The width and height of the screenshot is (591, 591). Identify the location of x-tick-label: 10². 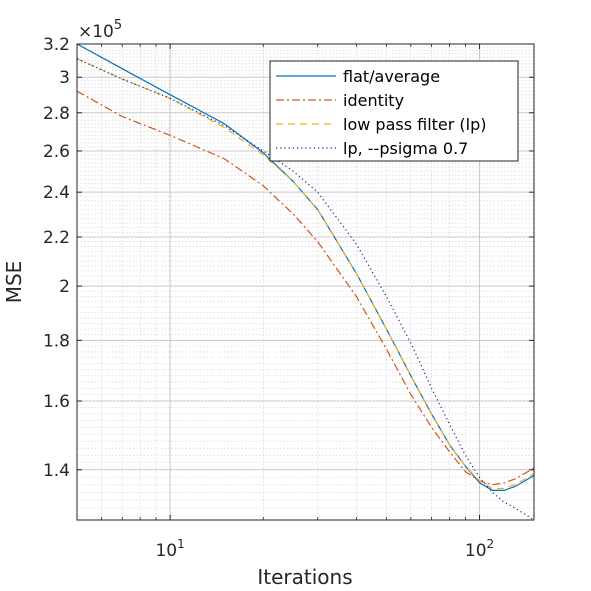
(479, 549).